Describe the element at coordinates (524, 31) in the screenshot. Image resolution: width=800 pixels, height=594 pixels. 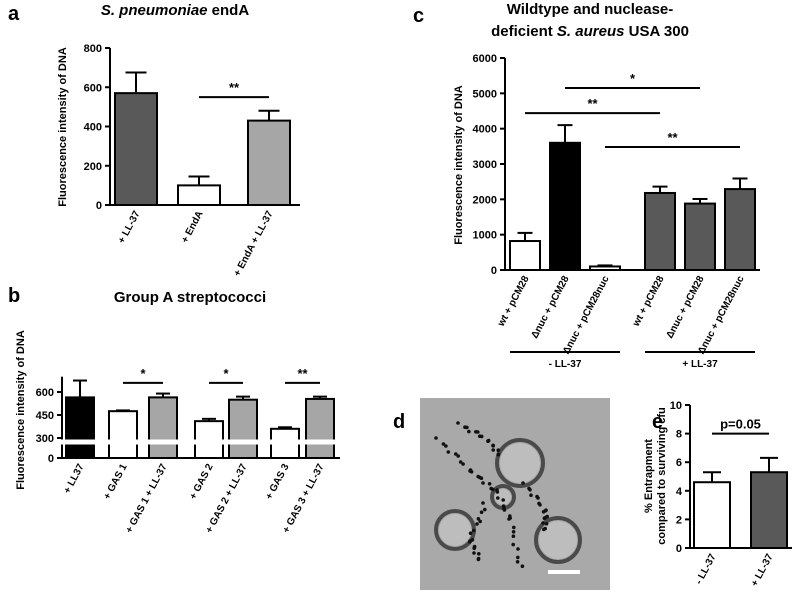
I see `title-part: deficient` at that location.